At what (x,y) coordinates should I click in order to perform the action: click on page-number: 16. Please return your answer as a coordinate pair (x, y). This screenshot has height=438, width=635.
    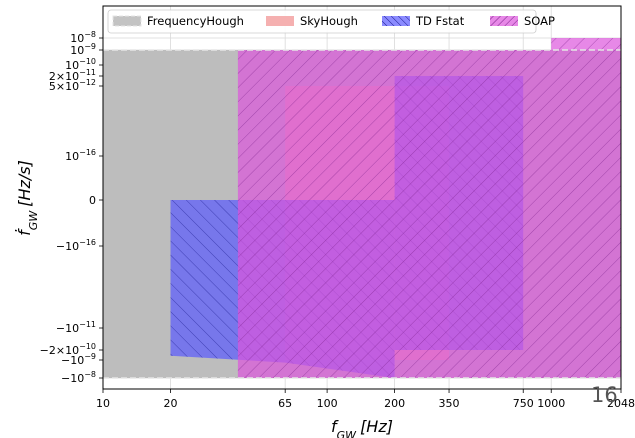
    Looking at the image, I should click on (604, 395).